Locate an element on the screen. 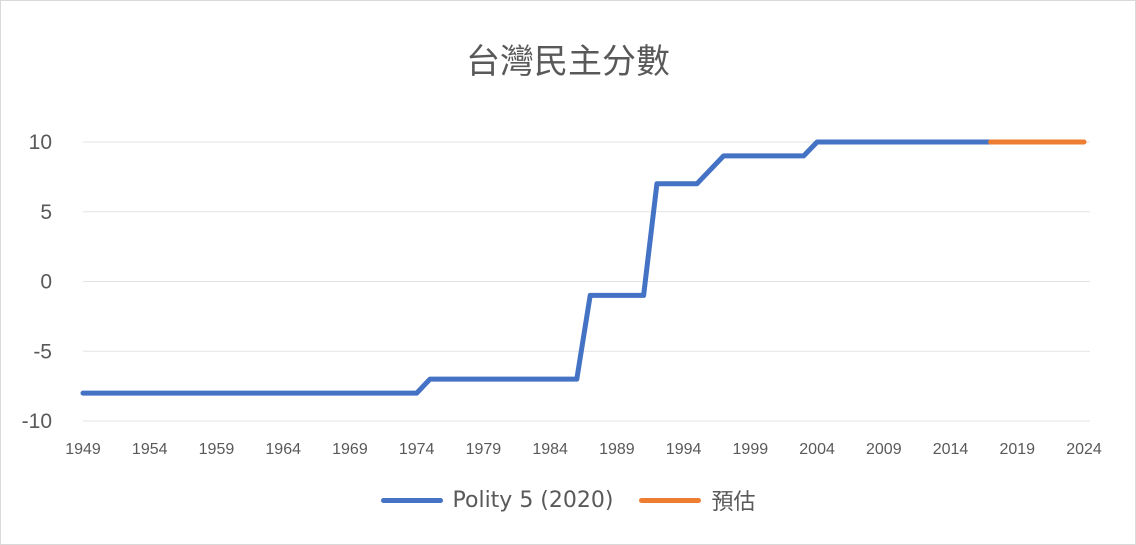 Image resolution: width=1136 pixels, height=545 pixels. legend-item-polity: Polity 5 (2020) is located at coordinates (497, 500).